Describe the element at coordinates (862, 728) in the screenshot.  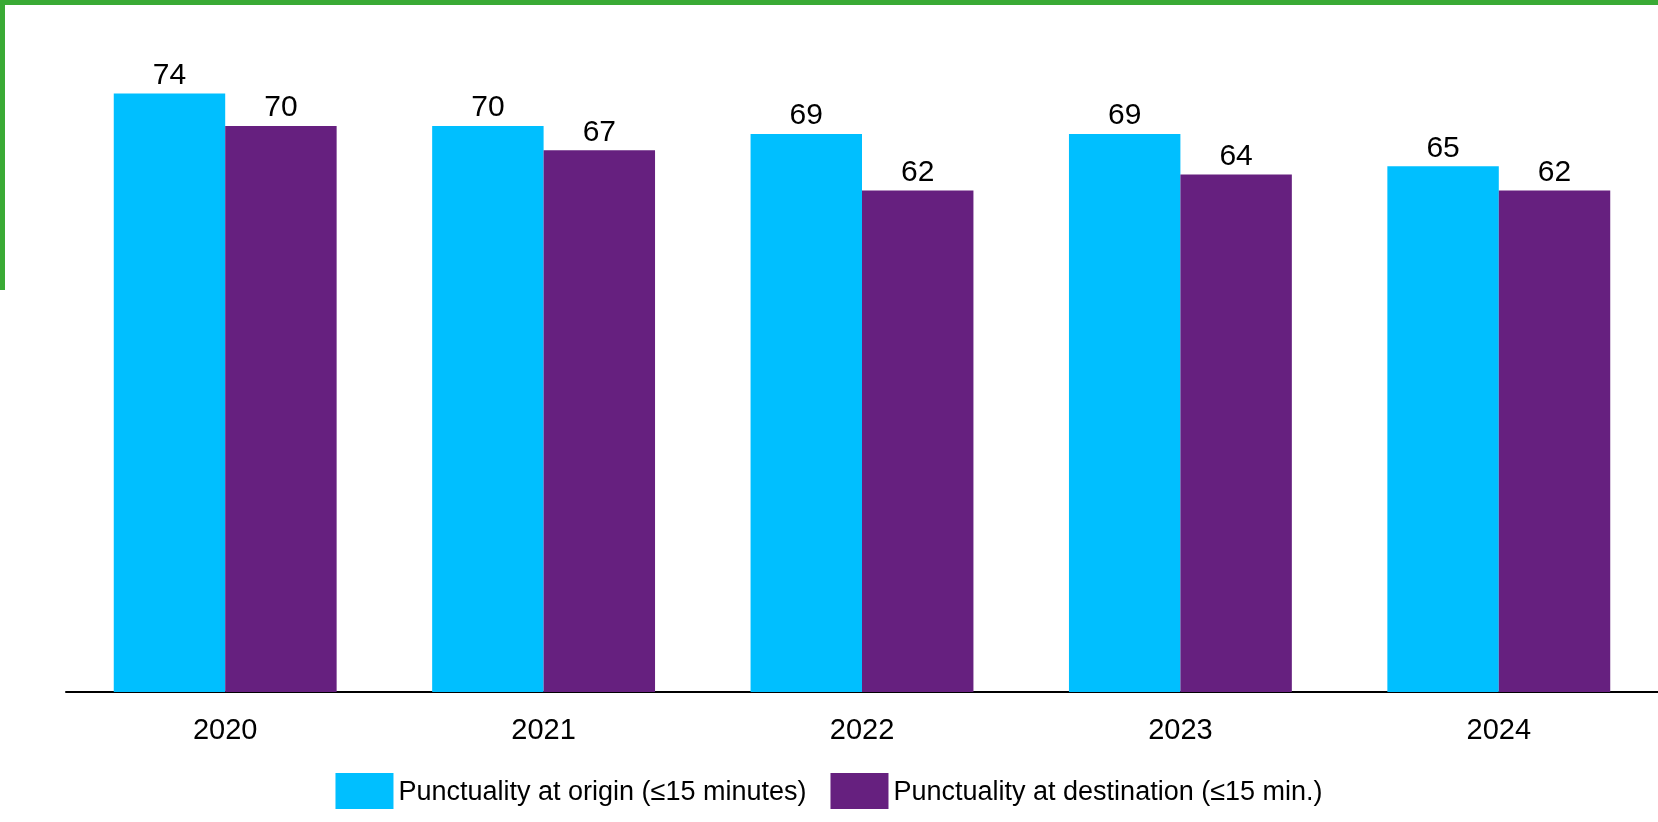
I see `x-tick-label: 2022` at that location.